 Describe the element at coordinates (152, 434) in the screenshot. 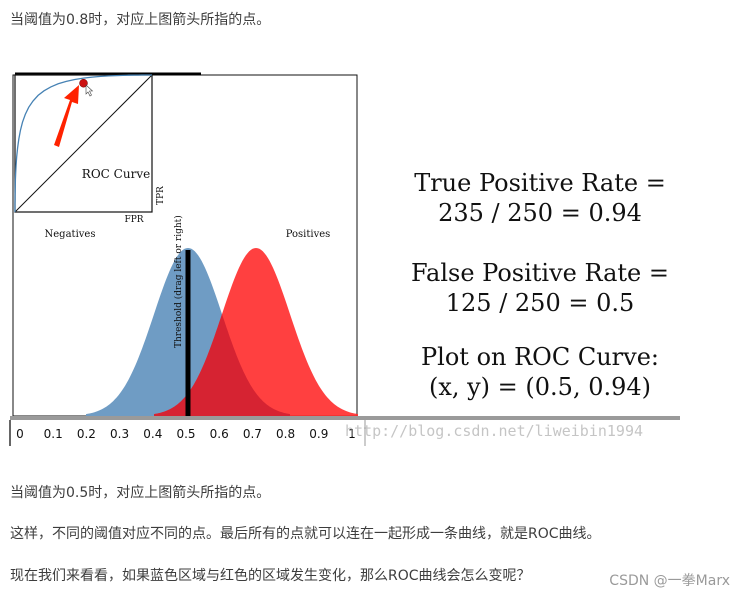

I see `tick-label: 0.4` at that location.